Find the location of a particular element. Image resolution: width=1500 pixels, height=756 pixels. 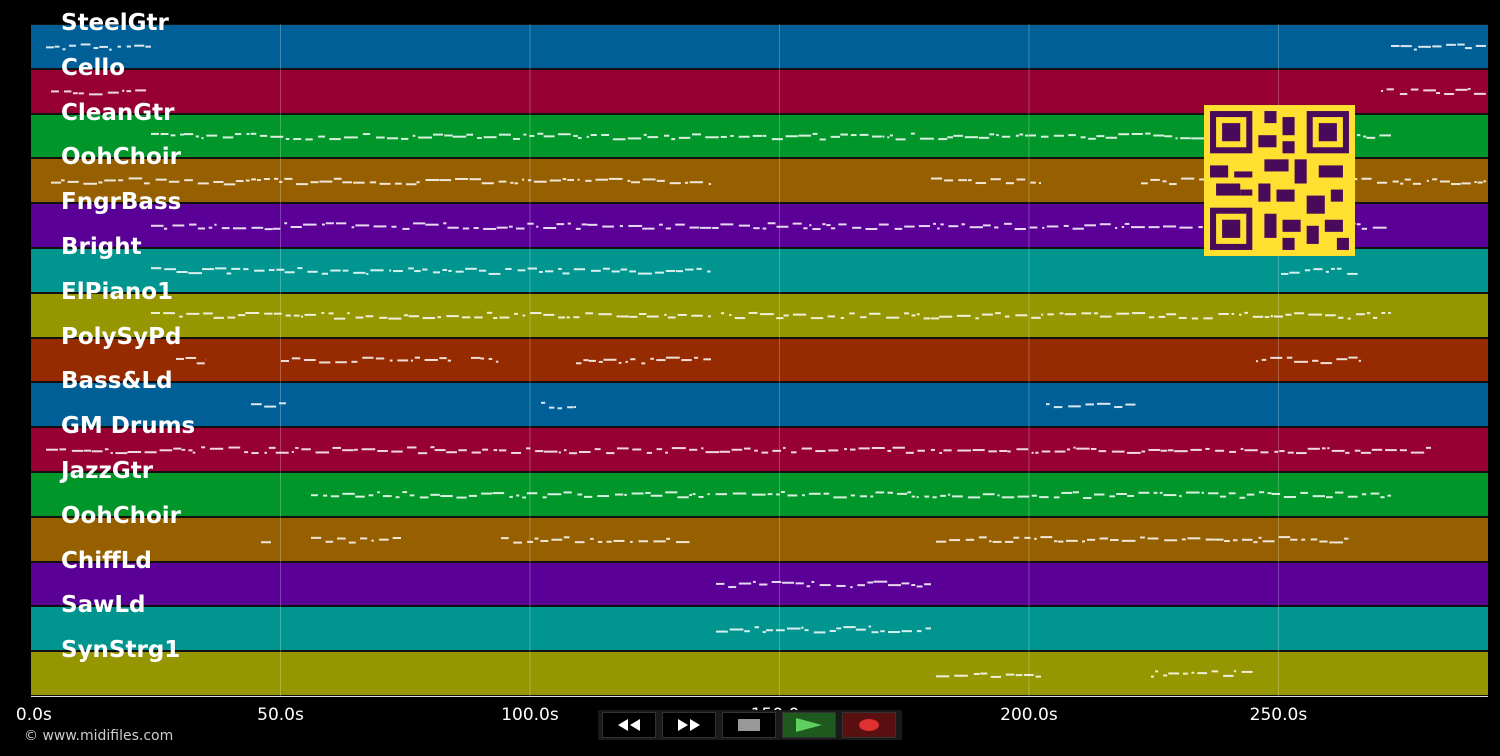

track-label: JazzGtr is located at coordinates (107, 471).